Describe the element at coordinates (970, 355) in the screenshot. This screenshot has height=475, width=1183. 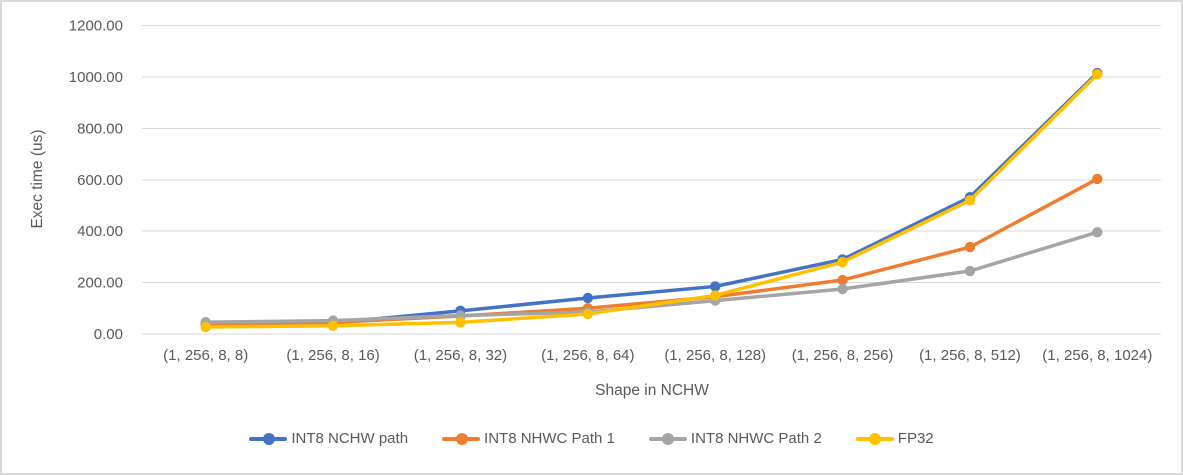
I see `x-category-label: (1, 256, 8, 512)` at that location.